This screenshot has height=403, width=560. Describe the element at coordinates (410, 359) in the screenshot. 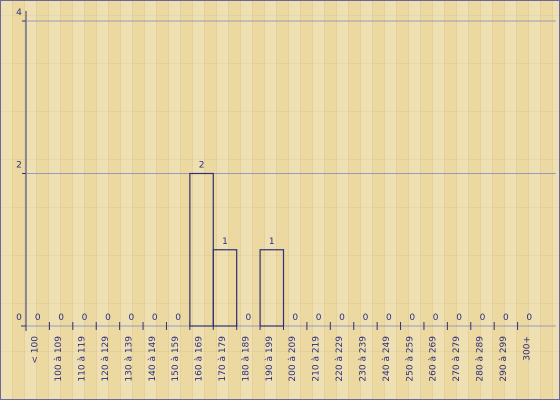

I see `x-tick-label: 250 à 259` at that location.